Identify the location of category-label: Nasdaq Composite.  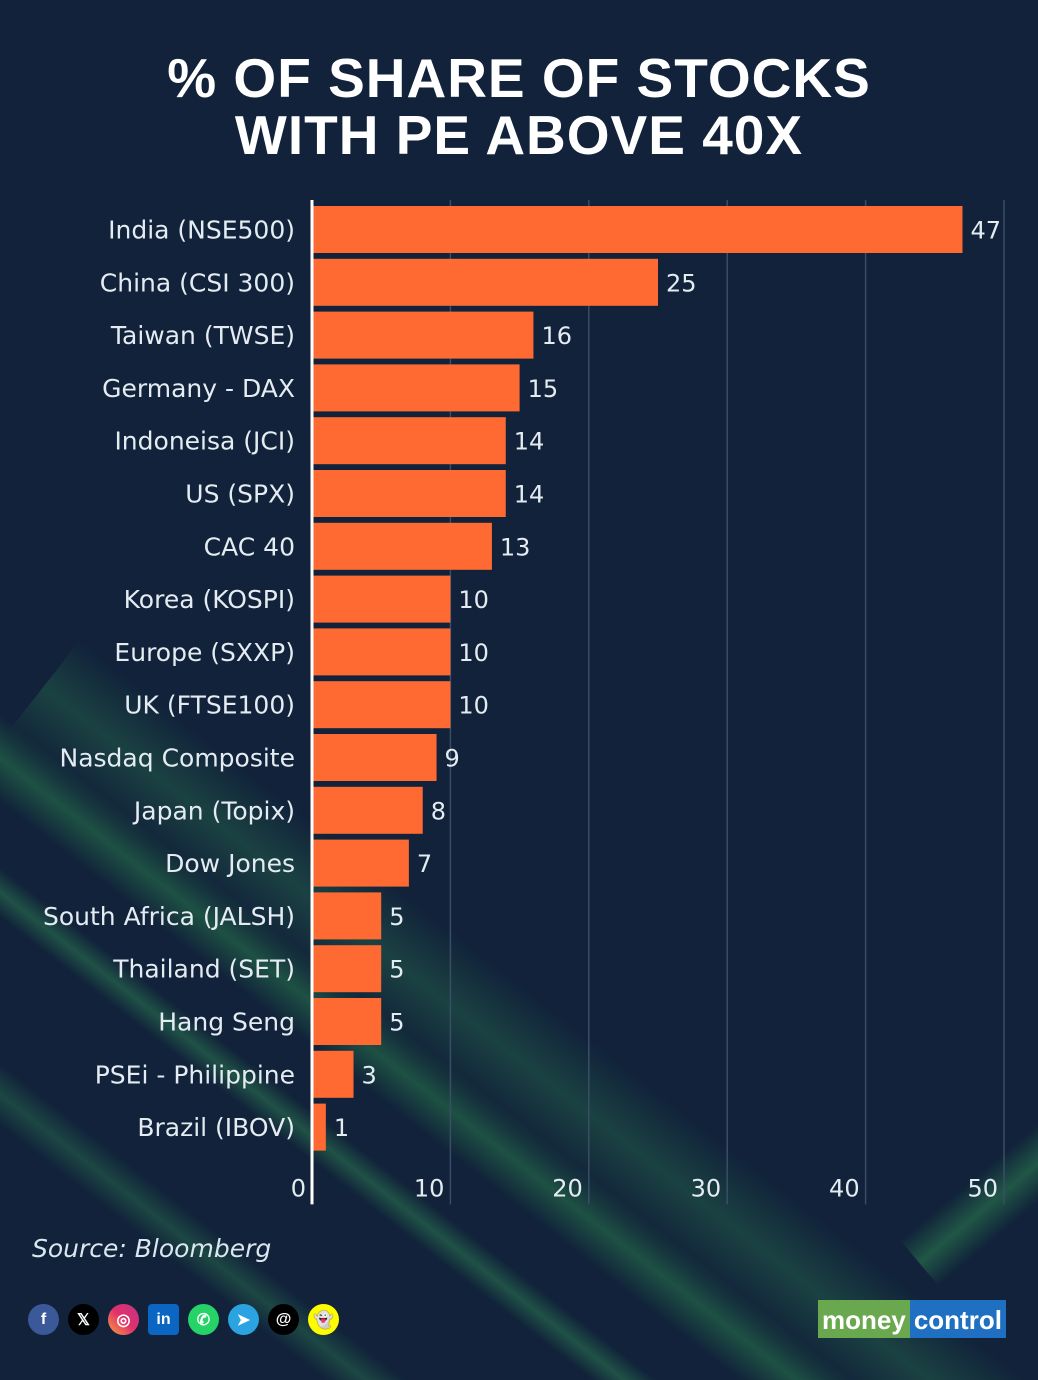
(177, 758).